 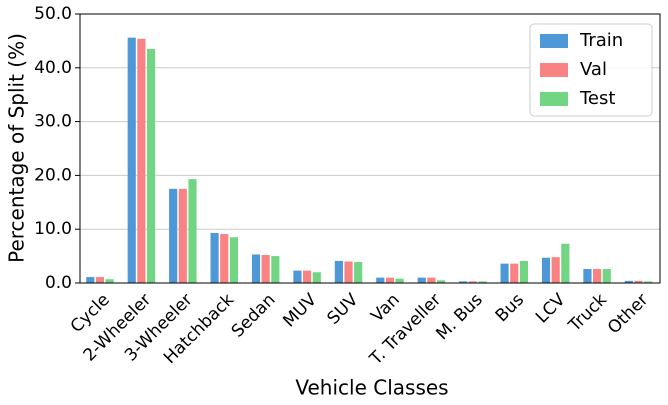 What do you see at coordinates (385, 308) in the screenshot?
I see `x-tick-label: Van` at bounding box center [385, 308].